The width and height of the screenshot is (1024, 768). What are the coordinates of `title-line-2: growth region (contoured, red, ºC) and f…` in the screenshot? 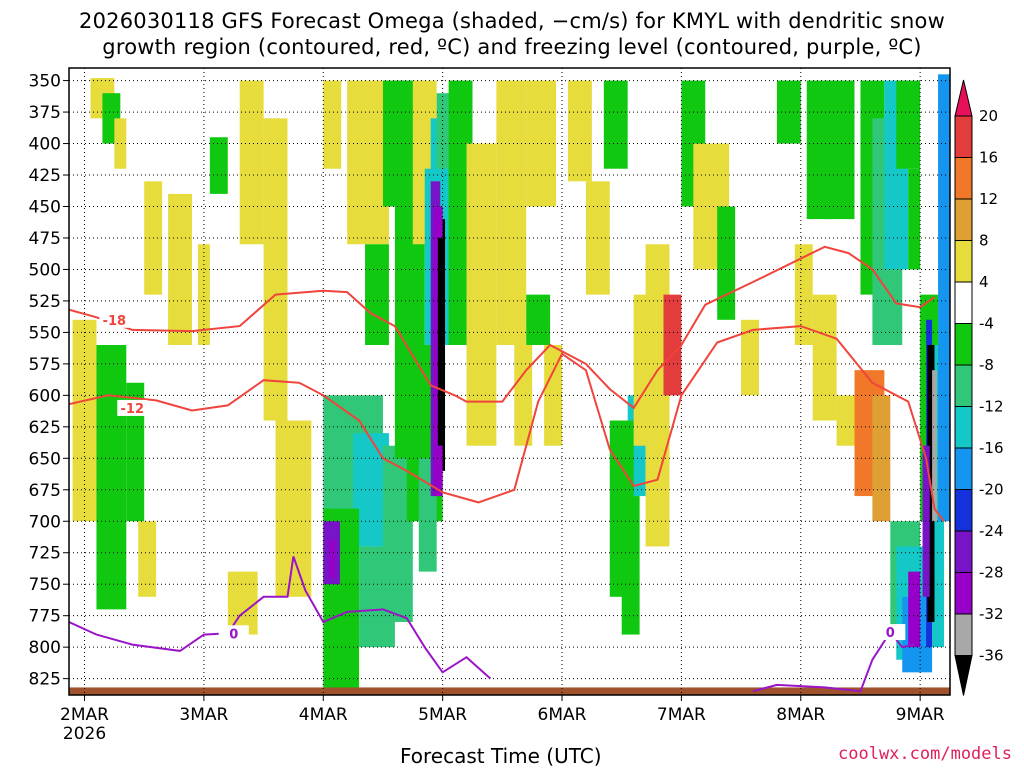 It's located at (512, 47).